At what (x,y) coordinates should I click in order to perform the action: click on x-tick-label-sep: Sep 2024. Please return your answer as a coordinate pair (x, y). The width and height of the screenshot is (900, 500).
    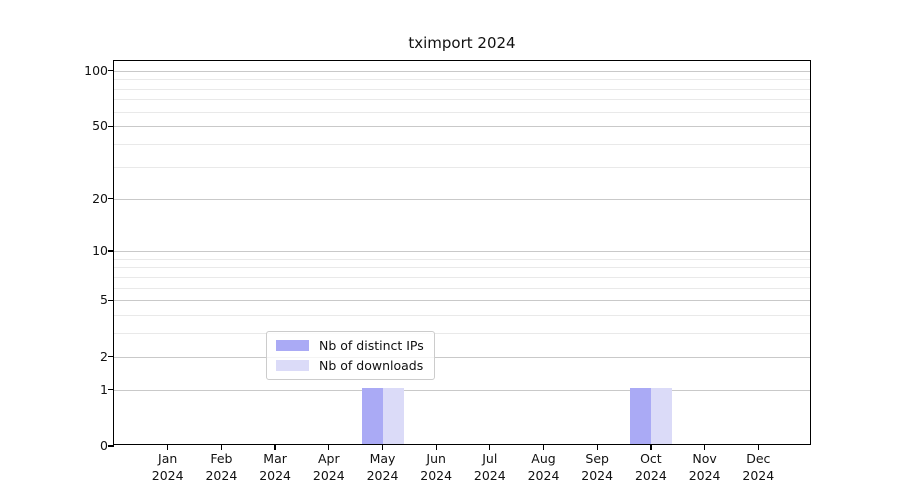
    Looking at the image, I should click on (597, 467).